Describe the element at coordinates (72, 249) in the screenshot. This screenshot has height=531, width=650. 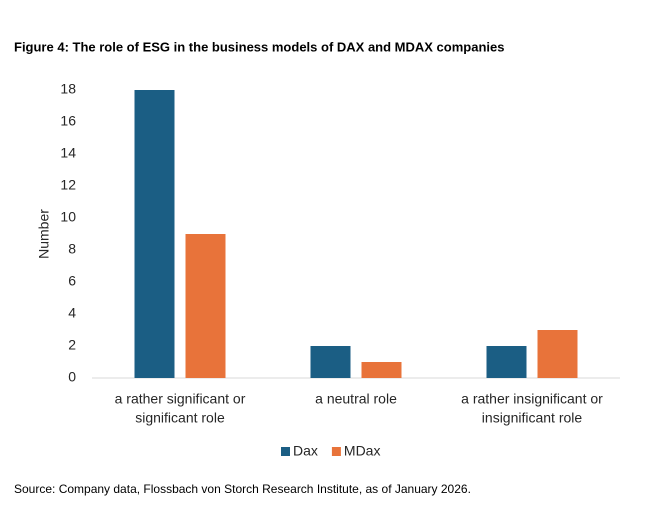
I see `y-tick-label: 8` at that location.